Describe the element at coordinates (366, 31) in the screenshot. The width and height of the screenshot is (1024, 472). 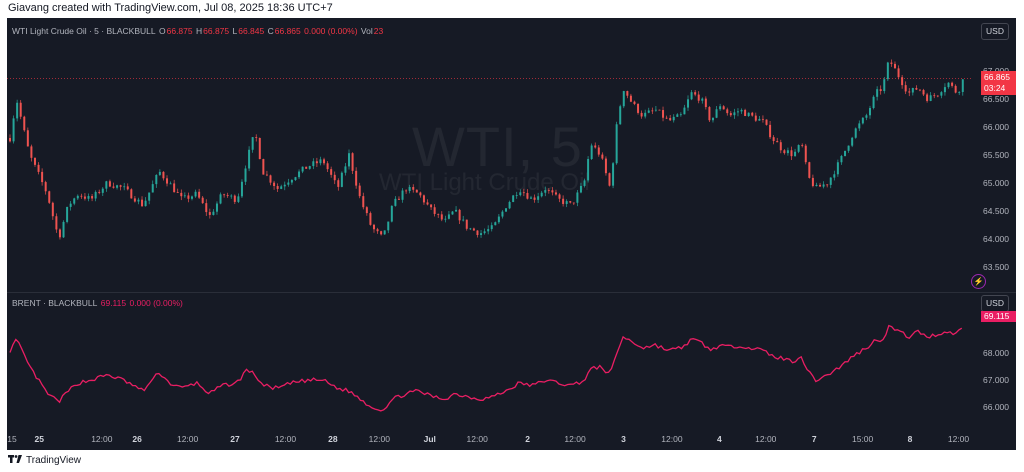
I see `wti-vol-label: Vol` at that location.